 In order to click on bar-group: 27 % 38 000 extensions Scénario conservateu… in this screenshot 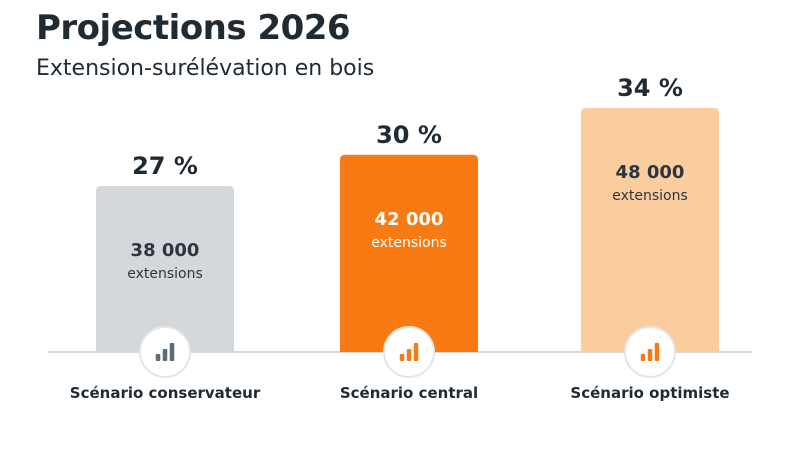, I will do `click(165, 277)`.